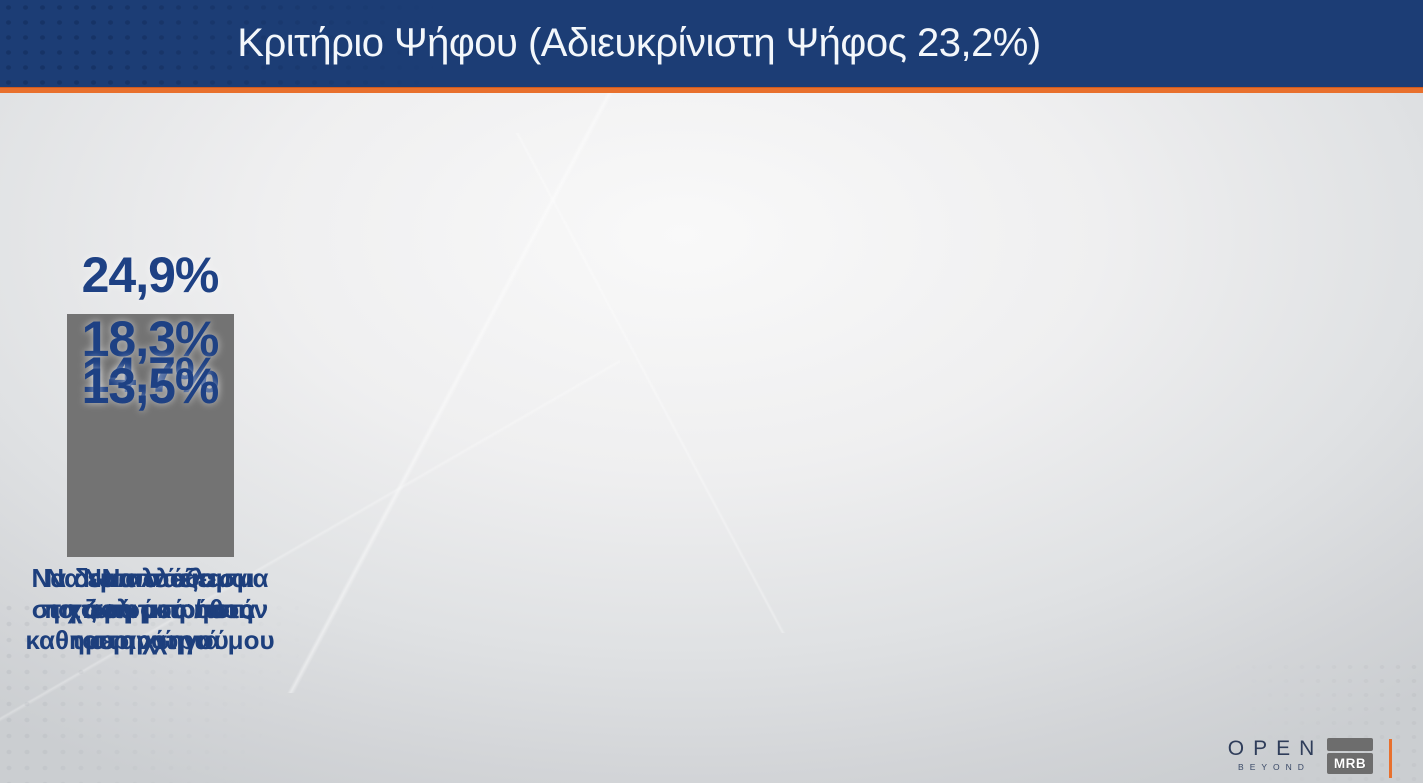 Image resolution: width=1423 pixels, height=783 pixels. I want to click on open-logo-text: OPEN, so click(1275, 748).